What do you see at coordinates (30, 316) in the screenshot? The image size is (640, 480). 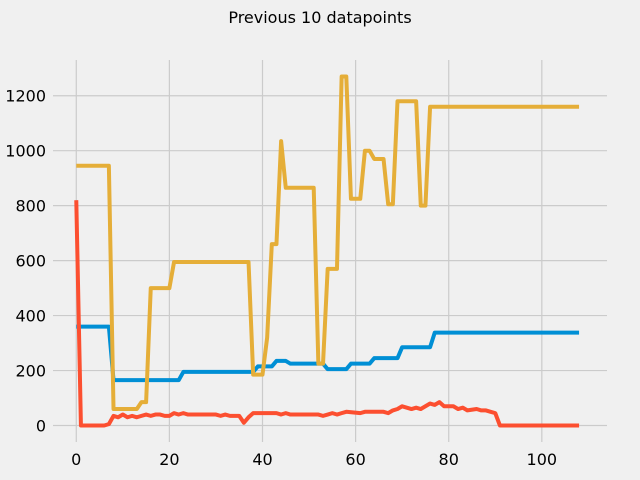 I see `y-tick-label: 400` at bounding box center [30, 316].